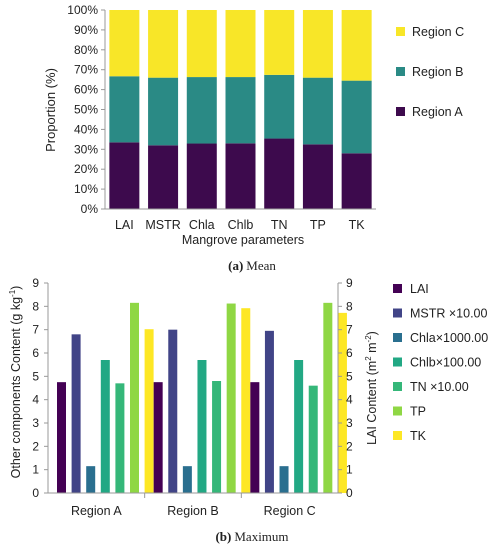 The height and width of the screenshot is (550, 499). Describe the element at coordinates (35, 306) in the screenshot. I see `y-tick-label: 8` at that location.